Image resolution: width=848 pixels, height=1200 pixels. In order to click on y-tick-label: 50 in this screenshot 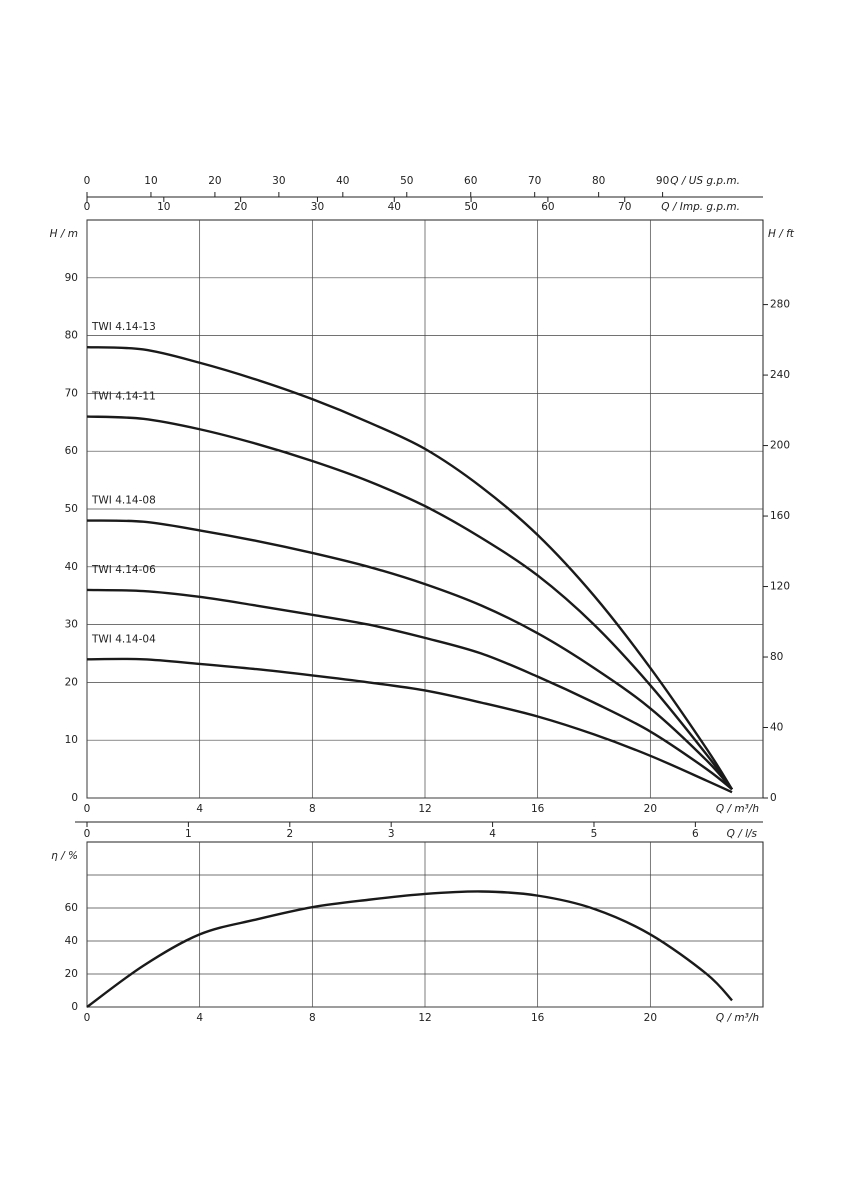, I will do `click(71, 509)`.